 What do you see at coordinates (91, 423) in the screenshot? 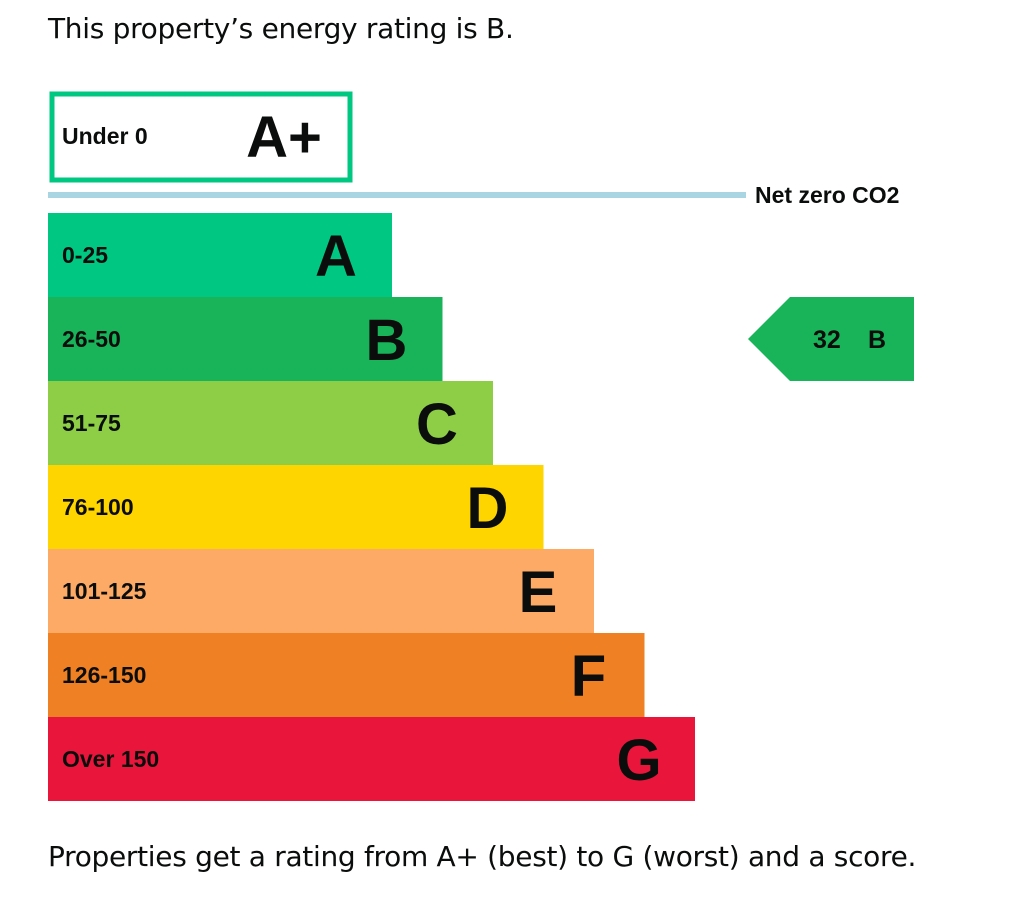
I see `band-range-c: 51-75` at bounding box center [91, 423].